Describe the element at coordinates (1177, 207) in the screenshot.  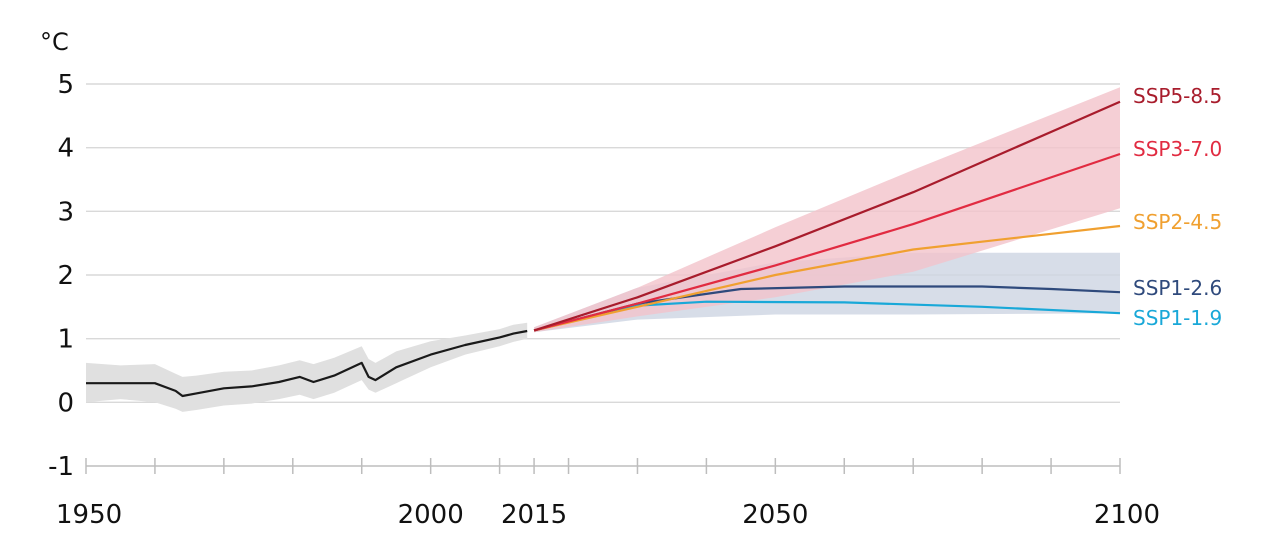
I see `series-labels: SSP5-8.5 SSP3-7.0 SSP2-4.5 SSP1-2.6 SSP1-1.9` at that location.